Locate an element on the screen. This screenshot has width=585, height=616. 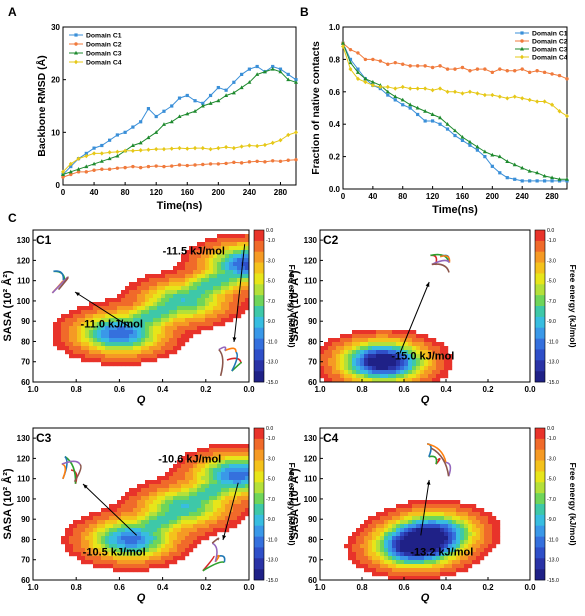
y-tick-label: 70 is located at coordinates (312, 560).